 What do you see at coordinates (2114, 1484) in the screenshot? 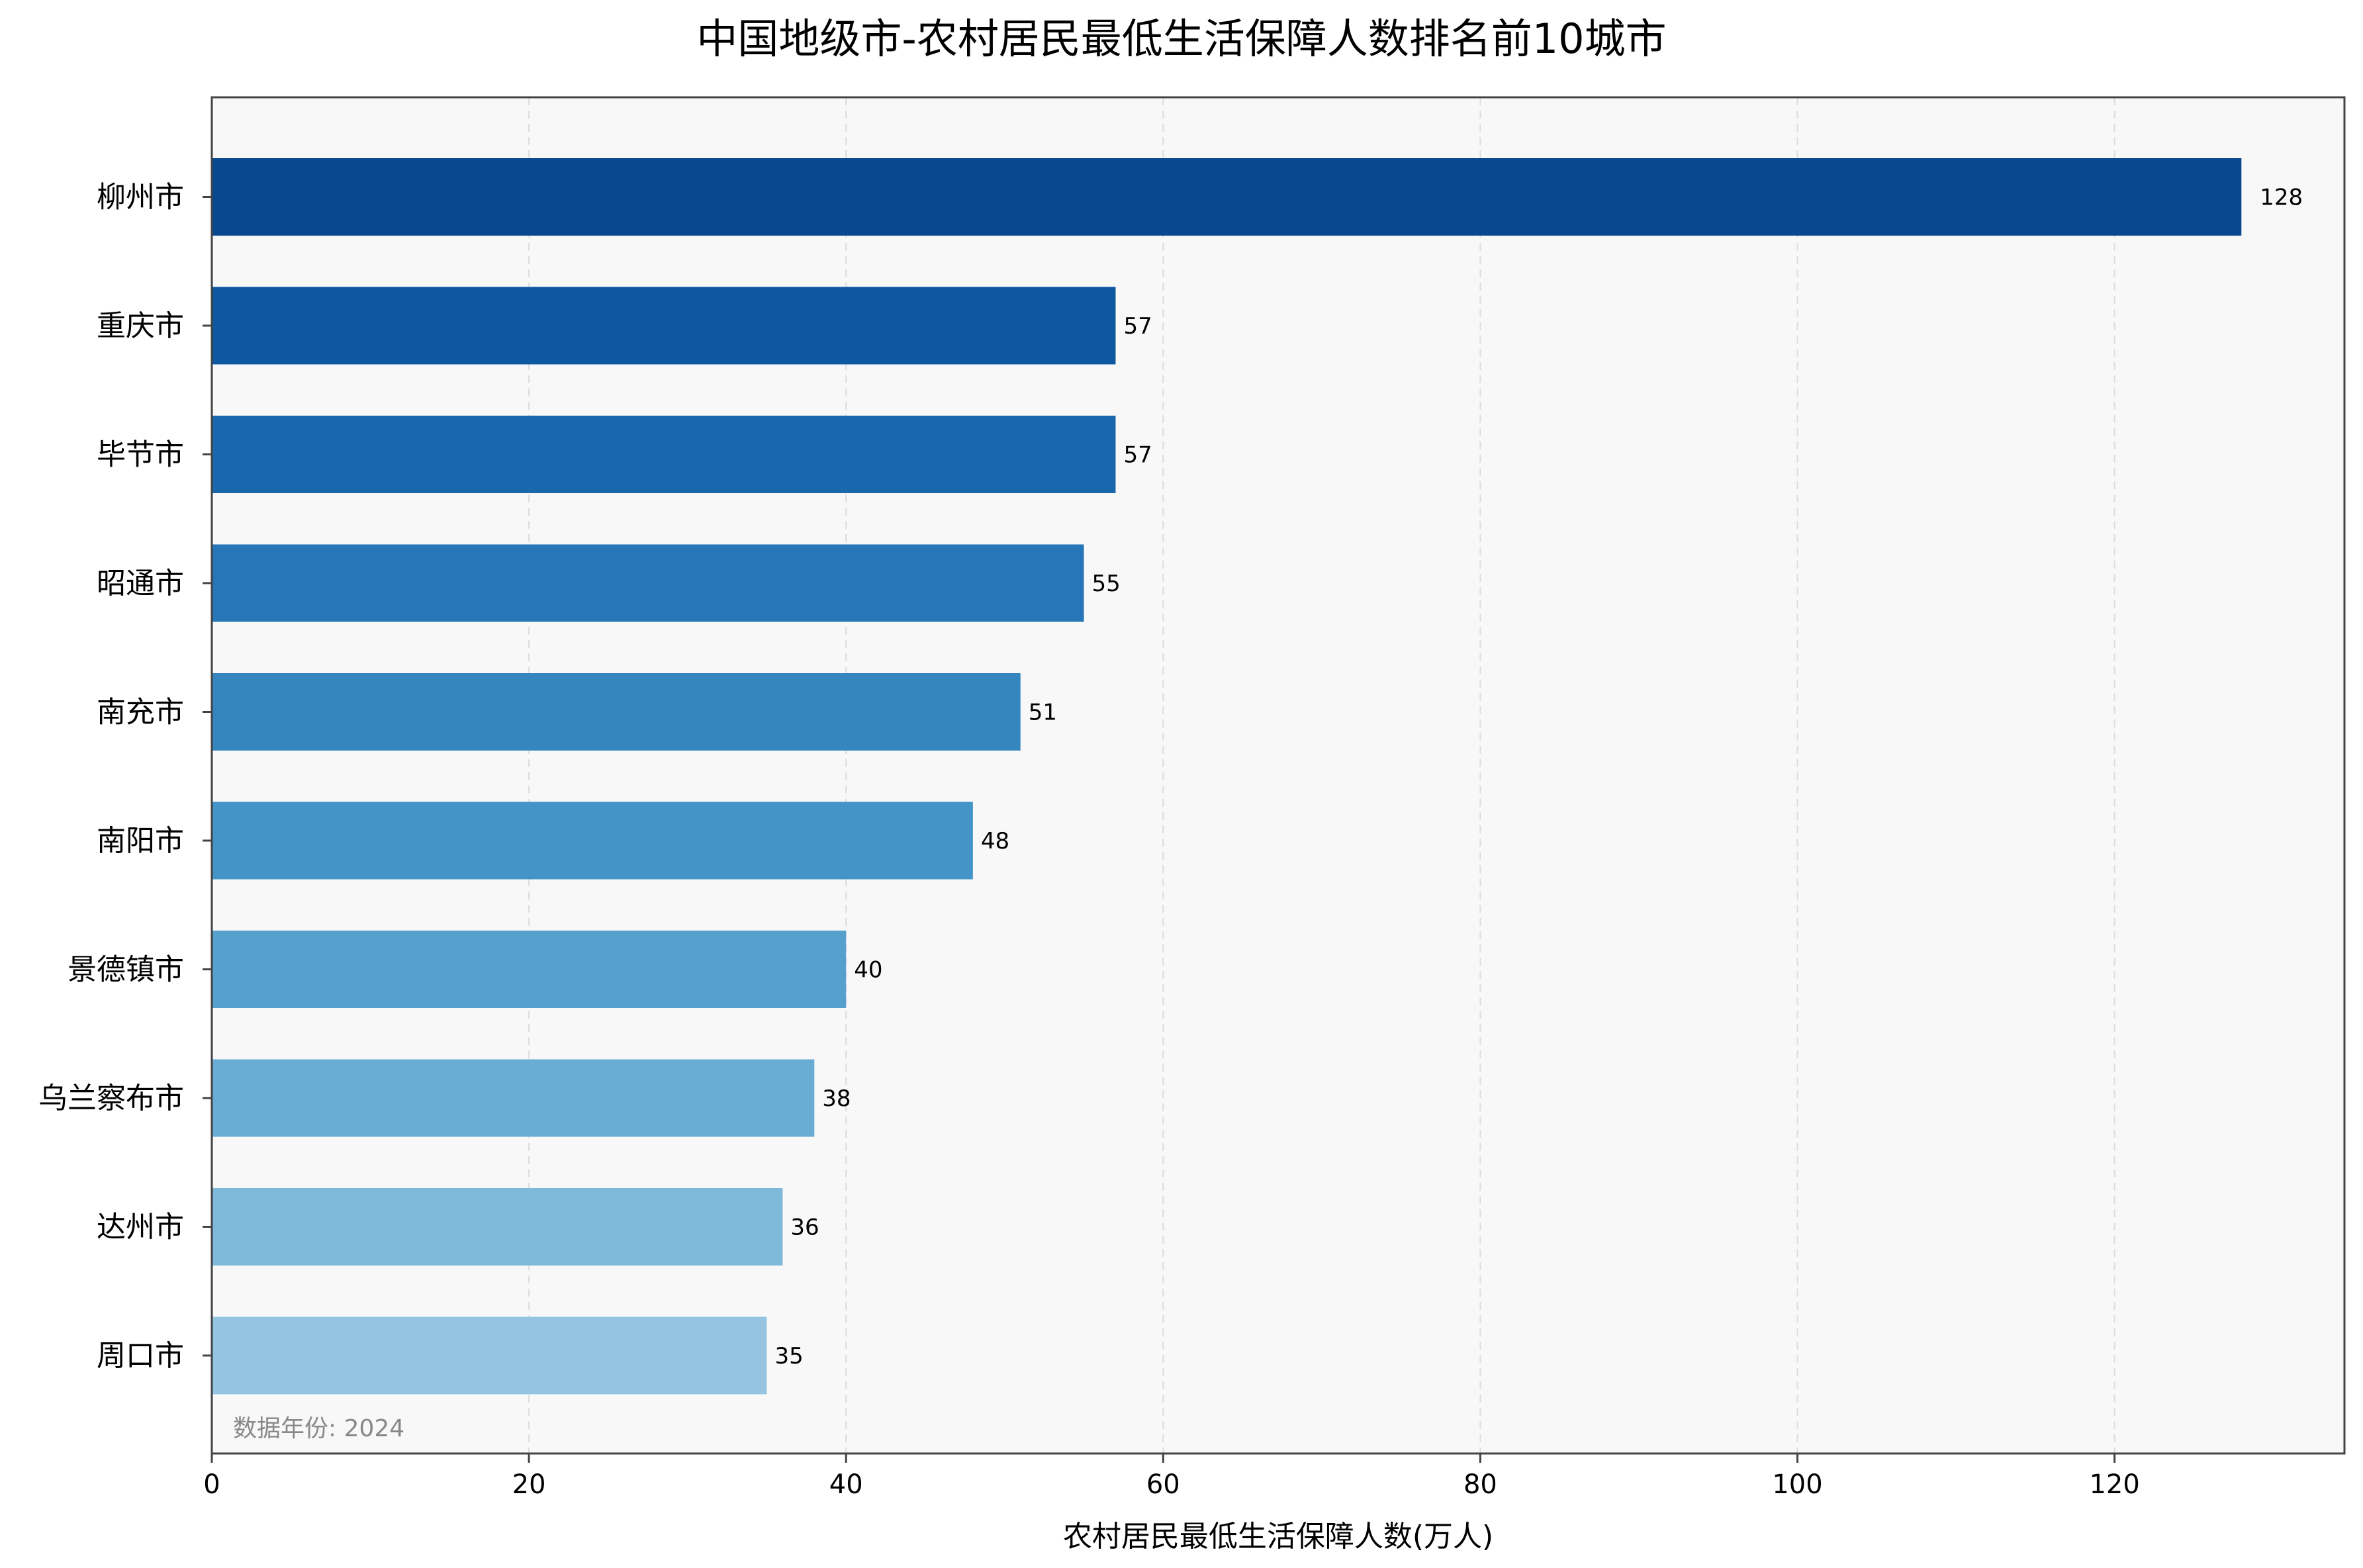
I see `x-tick-label: 120` at bounding box center [2114, 1484].